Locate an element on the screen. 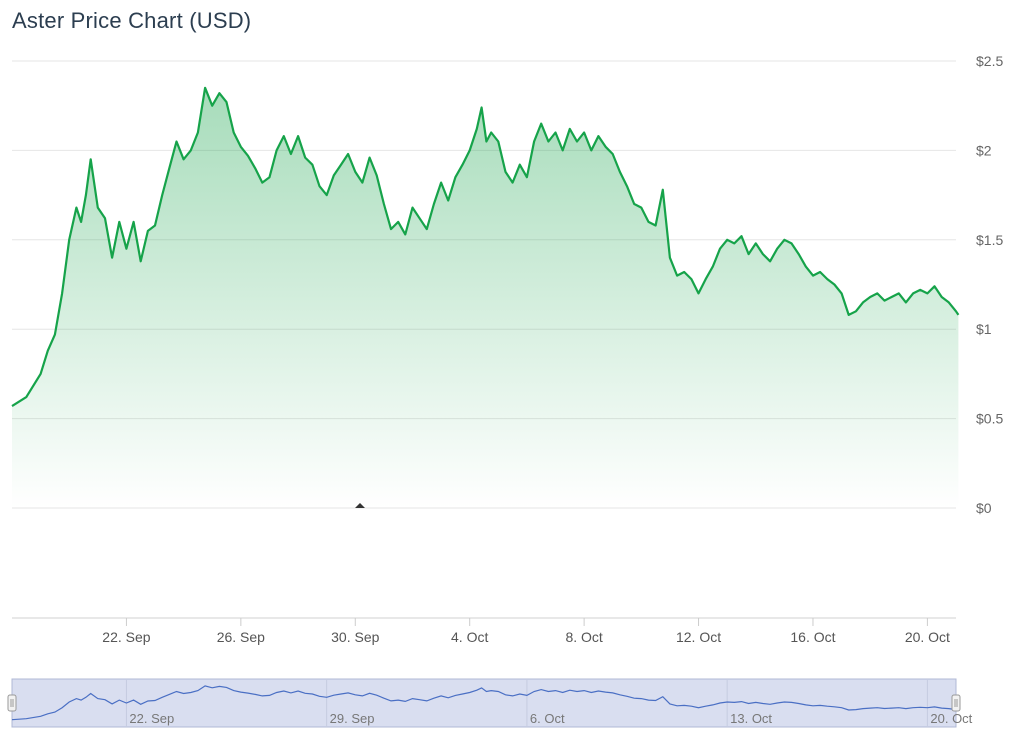 The width and height of the screenshot is (1024, 747). x-tick-label: 12. Oct is located at coordinates (698, 637).